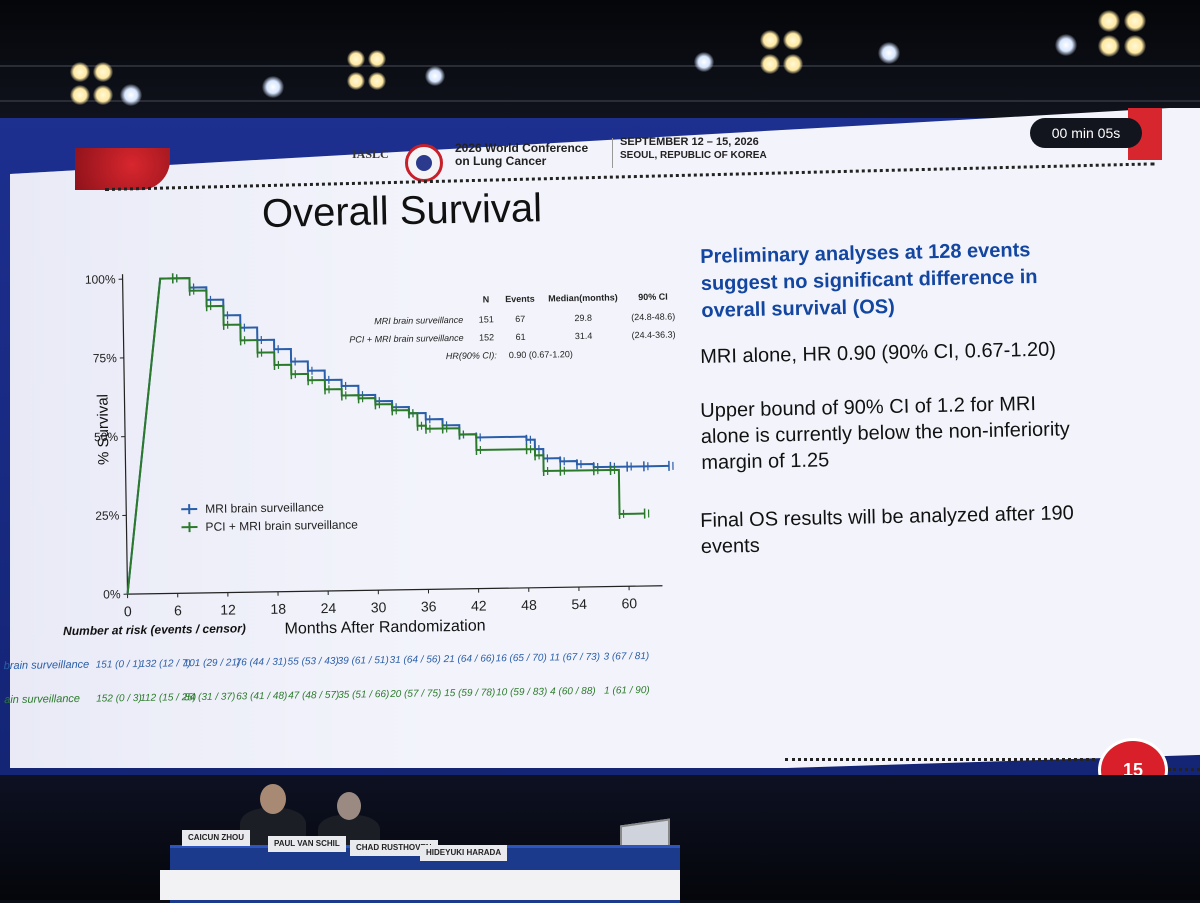 The width and height of the screenshot is (1200, 903). Describe the element at coordinates (486, 337) in the screenshot. I see `table-cell: 152` at that location.